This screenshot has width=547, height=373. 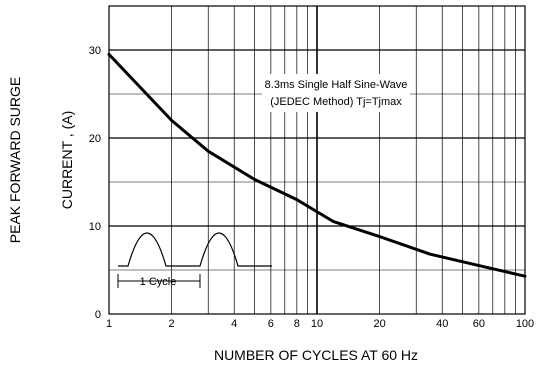 I want to click on x-tick-labels: 1 2 4 6 8 10 20 40 60 100, so click(x=320, y=324).